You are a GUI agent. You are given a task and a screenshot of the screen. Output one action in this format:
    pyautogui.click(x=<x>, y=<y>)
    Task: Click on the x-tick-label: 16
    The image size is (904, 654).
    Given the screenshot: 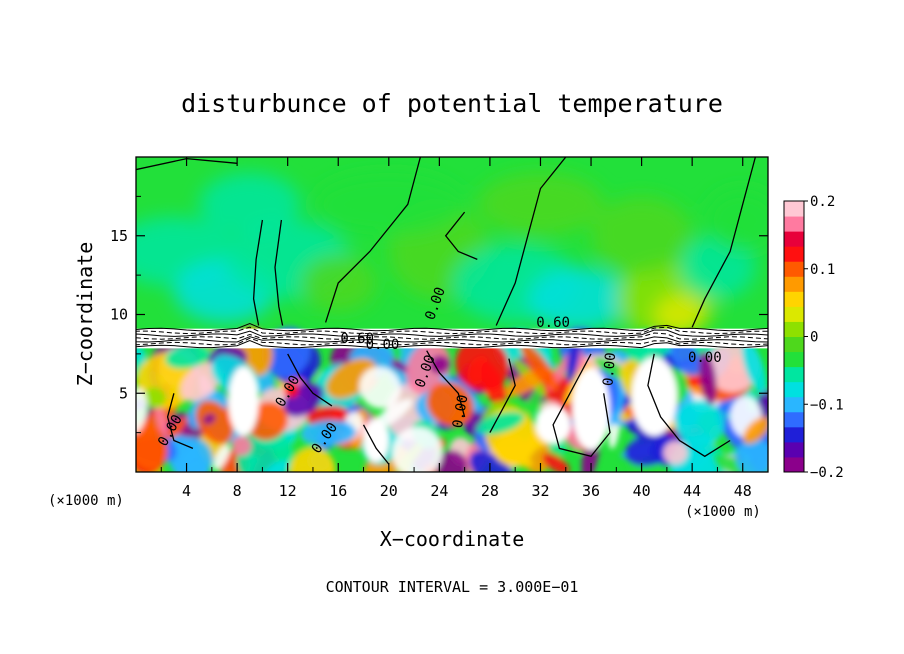 What is the action you would take?
    pyautogui.click(x=338, y=491)
    